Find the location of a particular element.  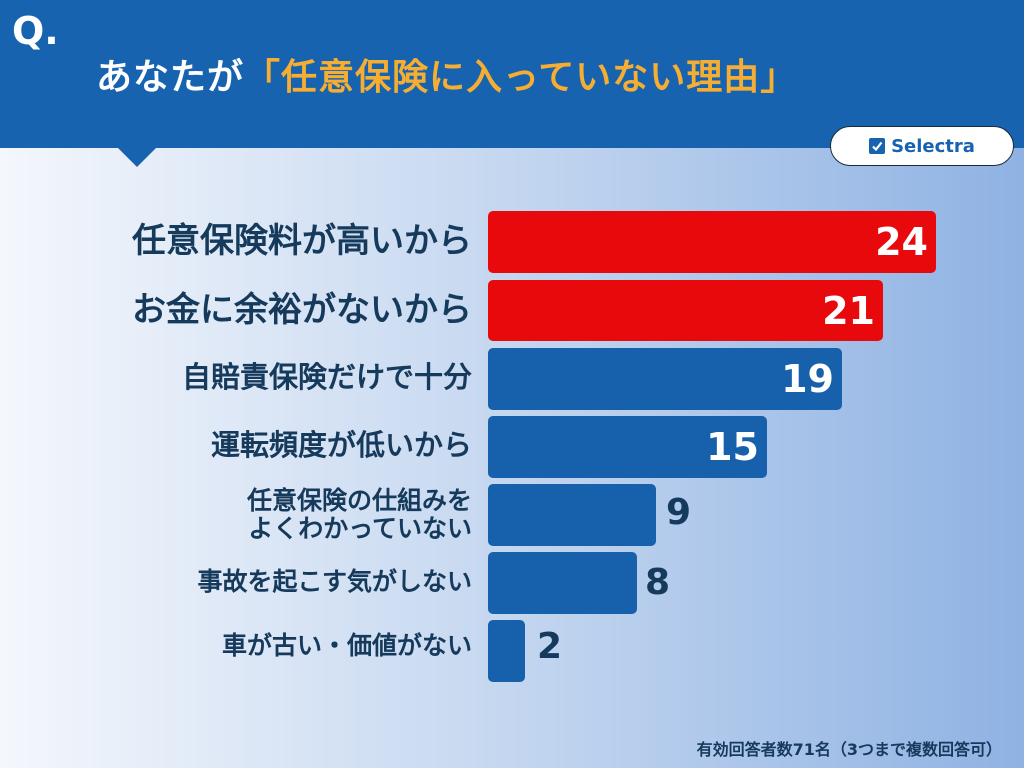

bar-label-line2: よくわかっていない is located at coordinates (360, 528).